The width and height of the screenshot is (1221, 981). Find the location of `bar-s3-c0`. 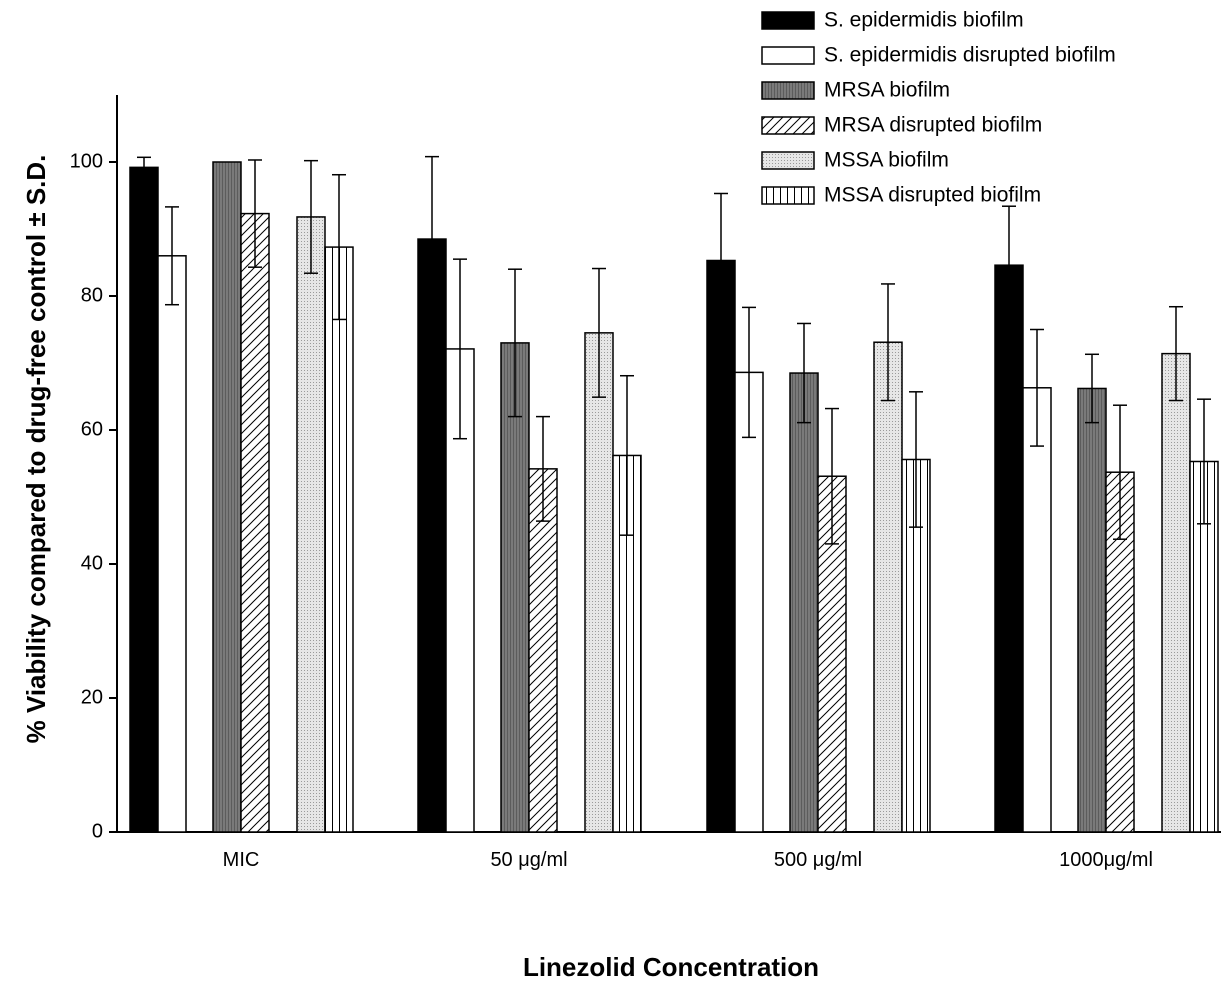

bar-s3-c0 is located at coordinates (255, 522).